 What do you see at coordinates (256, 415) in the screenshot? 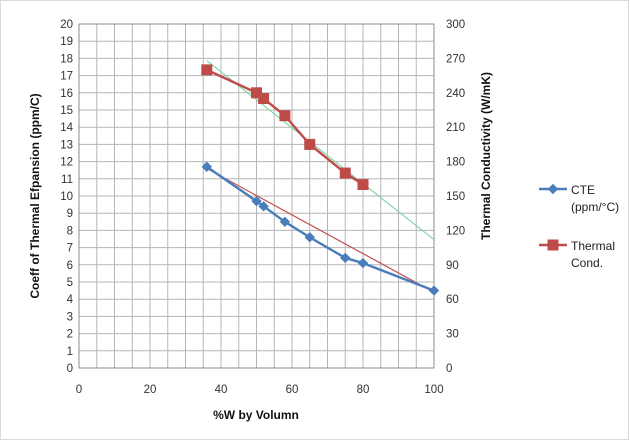
I see `x-axis-title: %W by Volumn` at bounding box center [256, 415].